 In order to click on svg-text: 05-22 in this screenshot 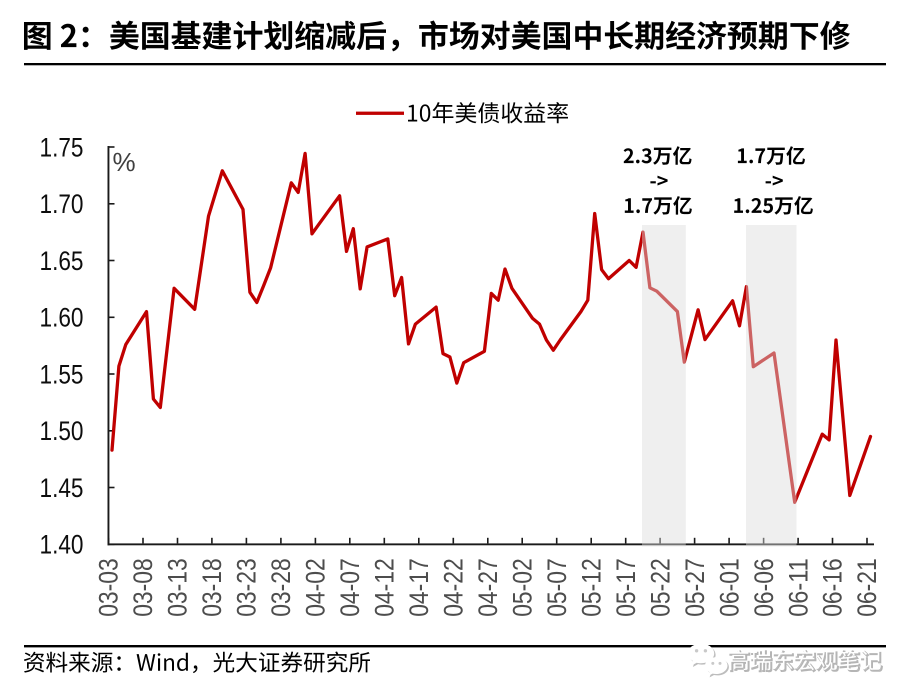, I will do `click(660, 587)`.